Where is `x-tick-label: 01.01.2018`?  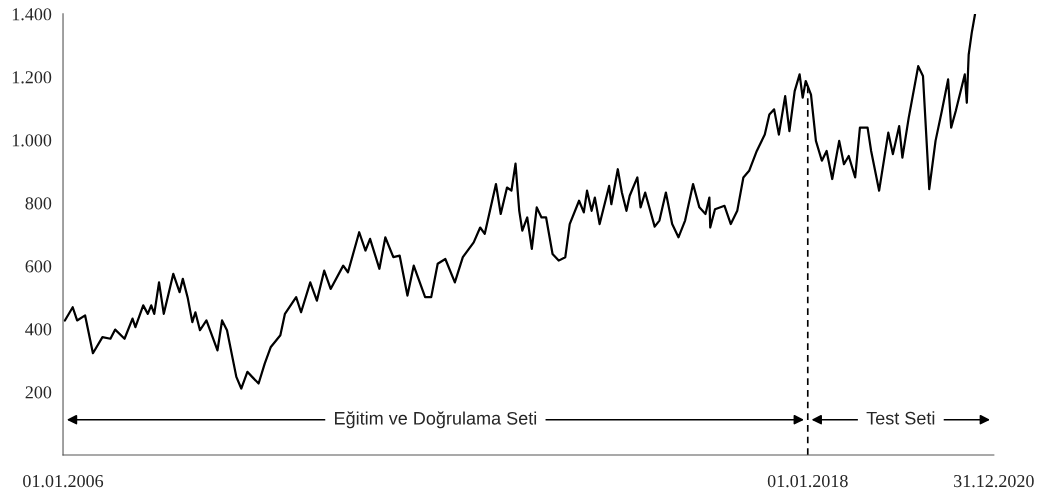
x-tick-label: 01.01.2018 is located at coordinates (807, 481).